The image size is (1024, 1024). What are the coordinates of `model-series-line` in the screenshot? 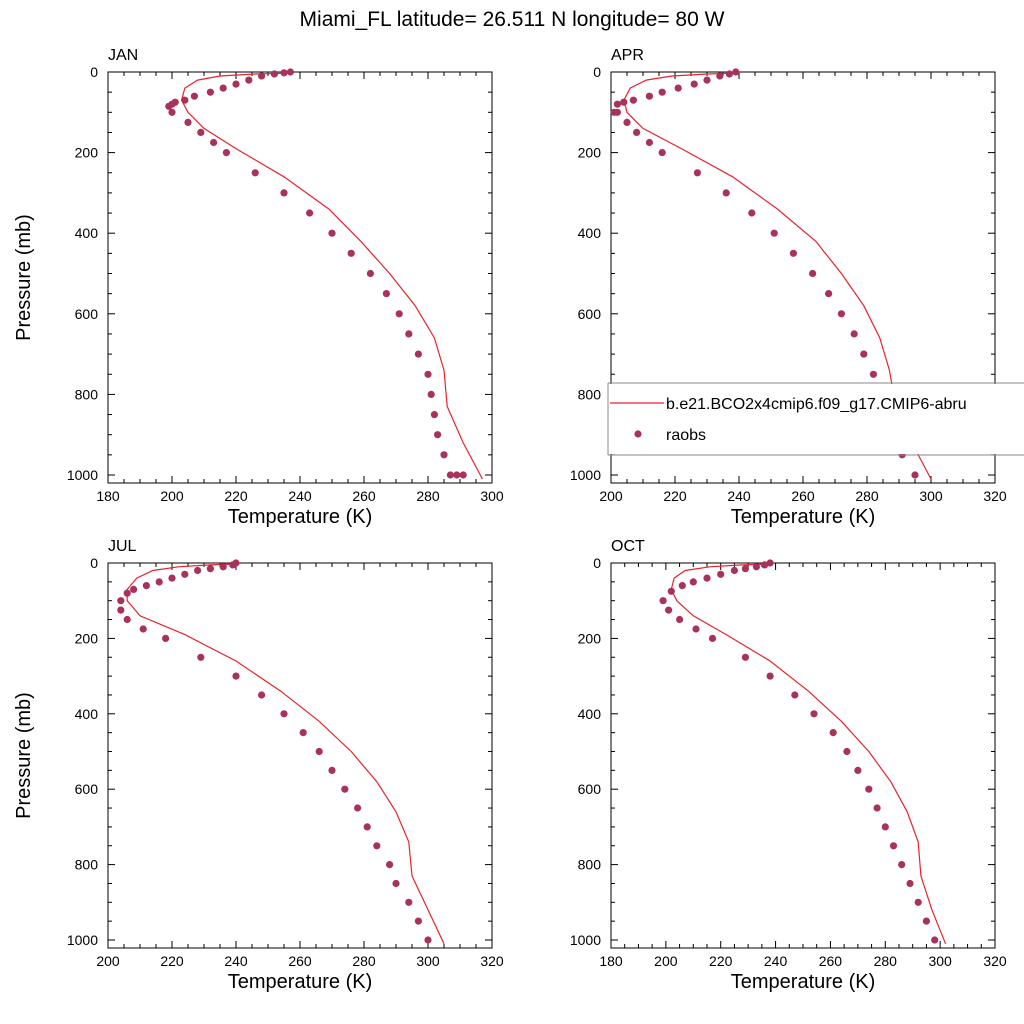 It's located at (285, 754).